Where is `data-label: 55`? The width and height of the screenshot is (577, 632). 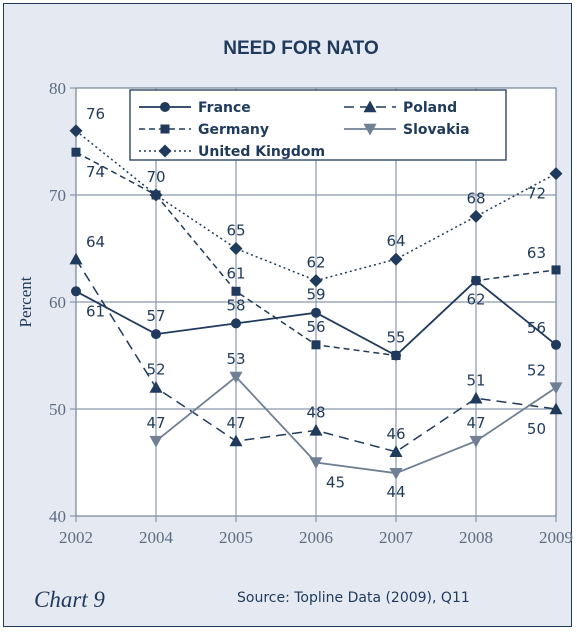 data-label: 55 is located at coordinates (395, 338).